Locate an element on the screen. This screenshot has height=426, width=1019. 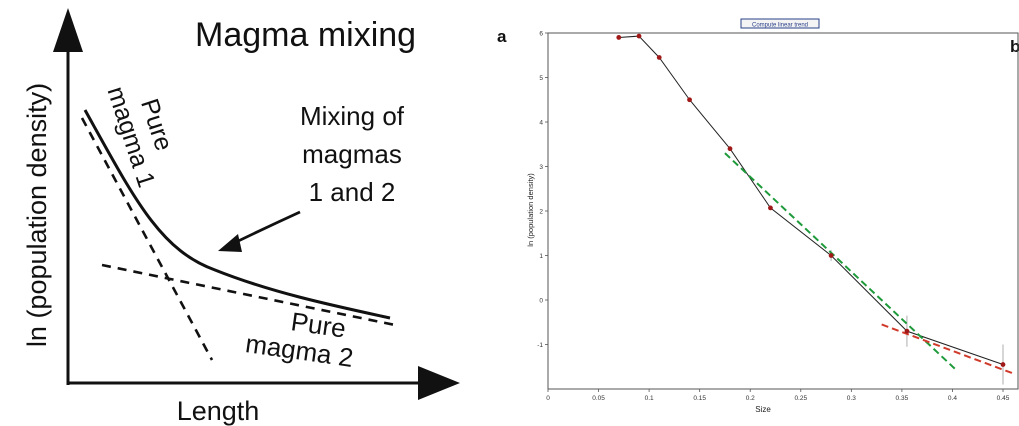
pure-magma-1-line is located at coordinates (147, 239).